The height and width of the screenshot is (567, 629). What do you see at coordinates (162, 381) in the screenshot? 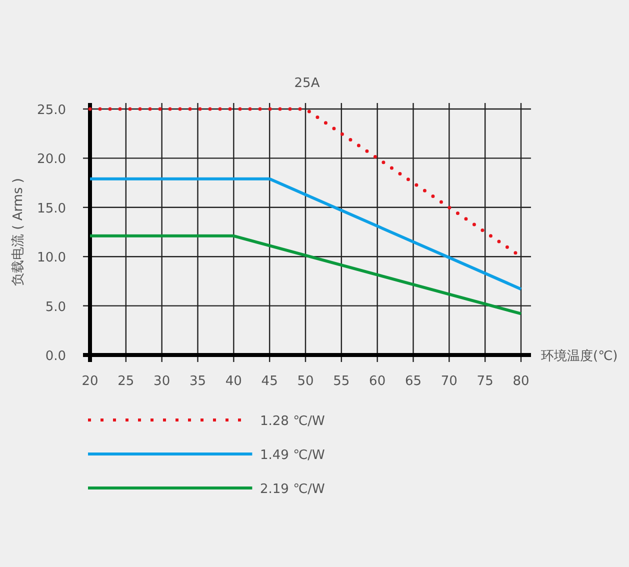
I see `x-tick-label: 30` at bounding box center [162, 381].